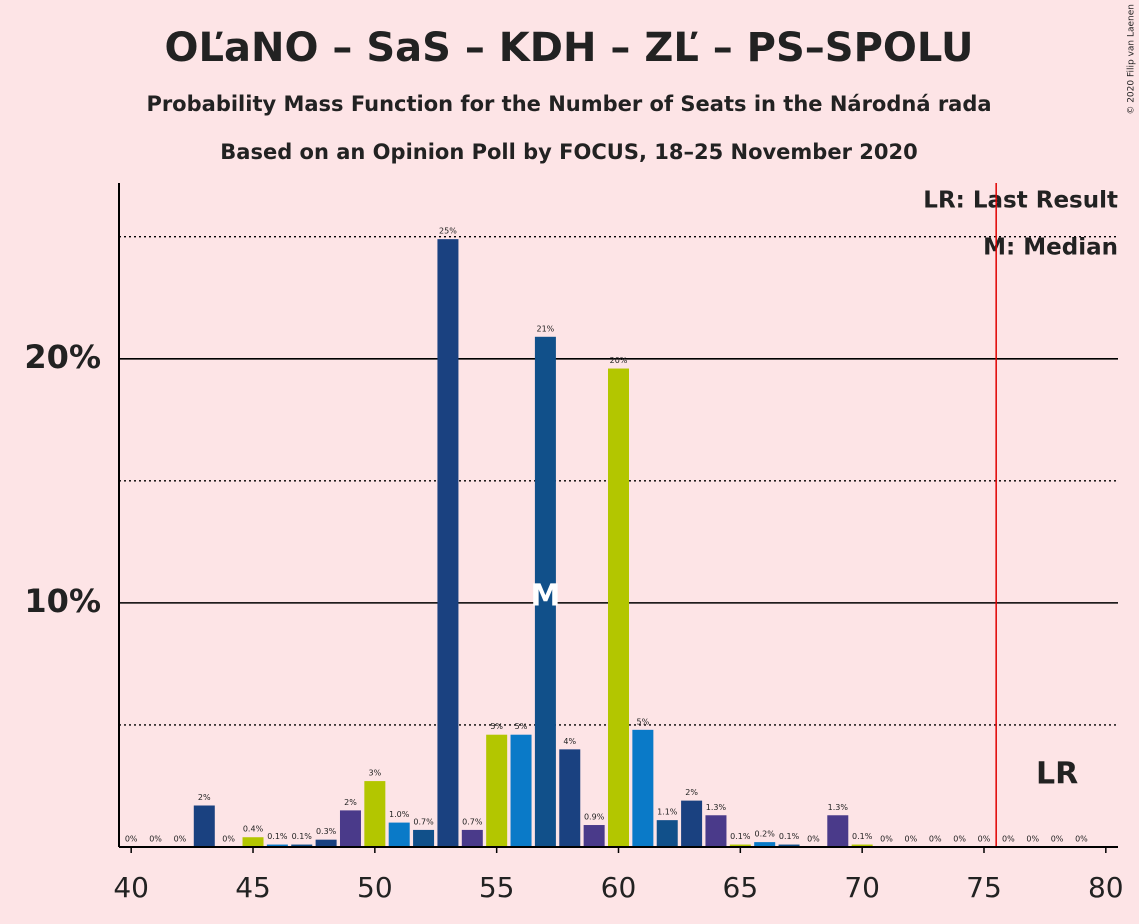  What do you see at coordinates (1057, 774) in the screenshot?
I see `last-result-label: LR` at bounding box center [1057, 774].